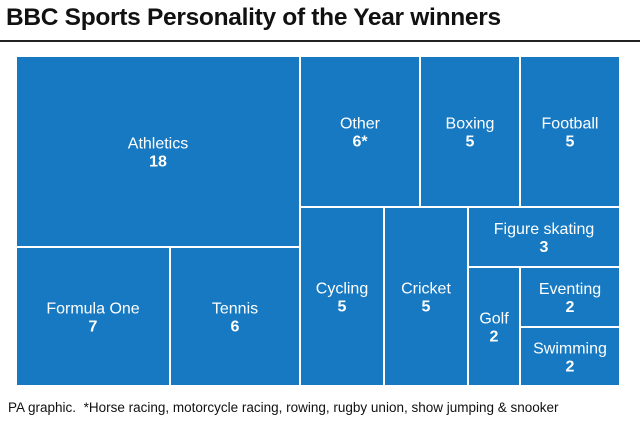 Image resolution: width=640 pixels, height=426 pixels. I want to click on tile-label-football: Football, so click(570, 124).